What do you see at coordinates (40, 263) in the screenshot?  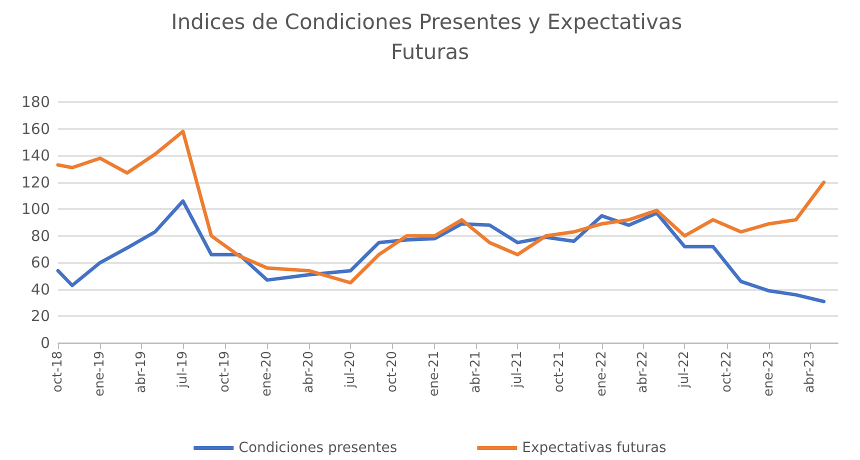 I see `y-tick-label: 60` at bounding box center [40, 263].